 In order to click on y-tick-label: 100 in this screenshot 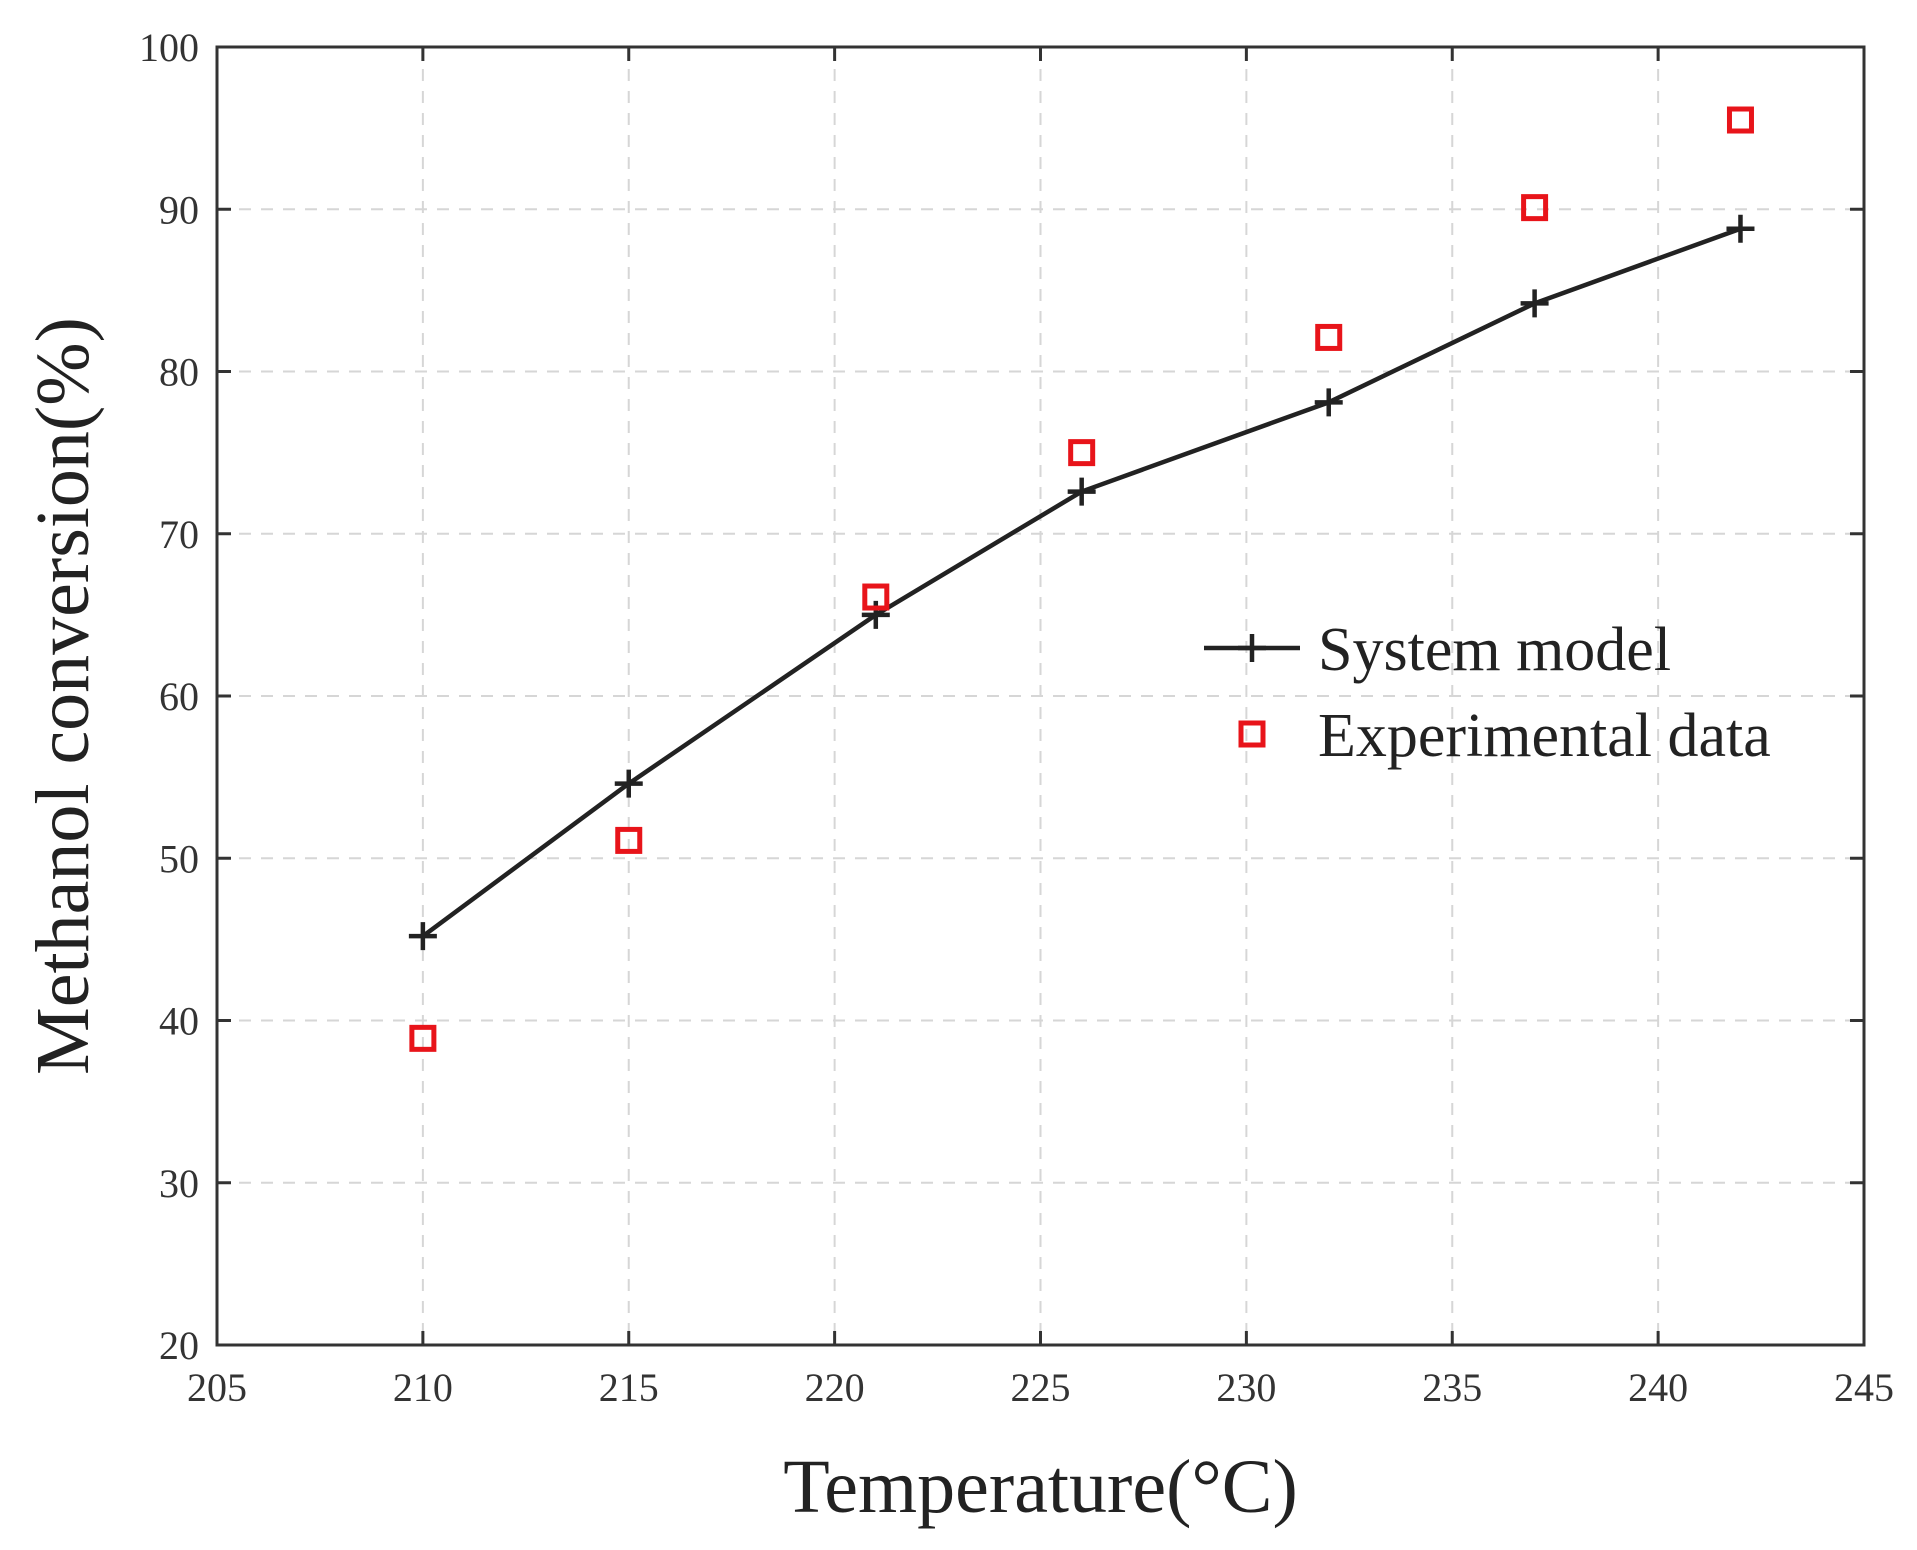, I will do `click(169, 47)`.